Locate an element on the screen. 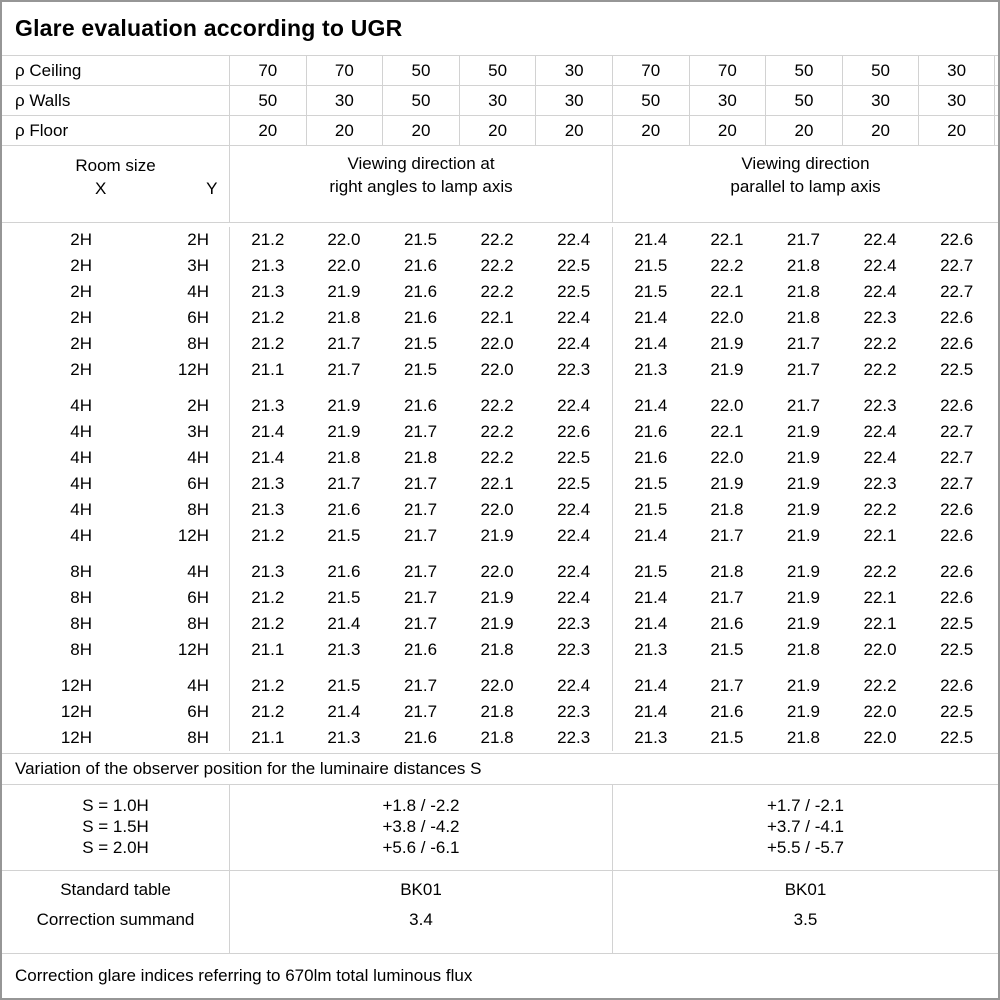 This screenshot has width=1000, height=1000. group-spacer-row is located at coordinates (500, 668).